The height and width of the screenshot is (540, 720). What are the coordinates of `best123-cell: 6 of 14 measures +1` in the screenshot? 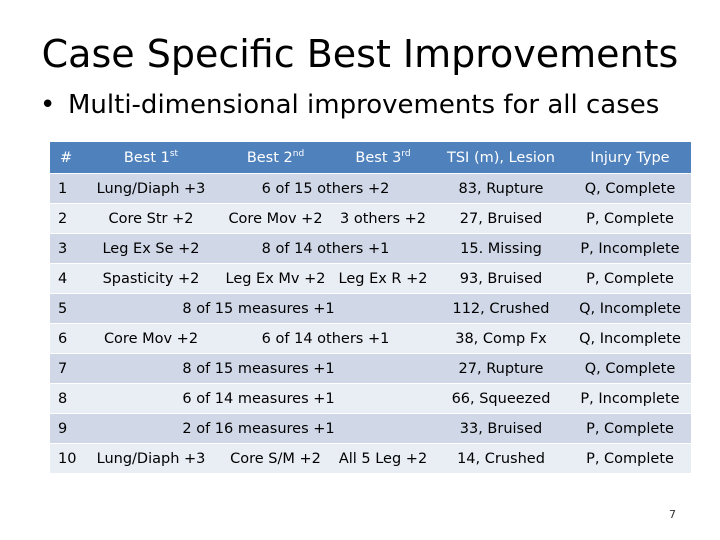 It's located at (258, 398).